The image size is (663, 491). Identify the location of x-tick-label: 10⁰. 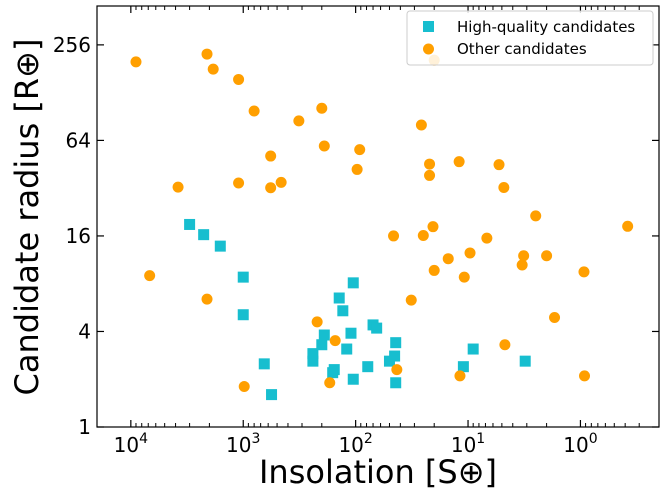
(580, 444).